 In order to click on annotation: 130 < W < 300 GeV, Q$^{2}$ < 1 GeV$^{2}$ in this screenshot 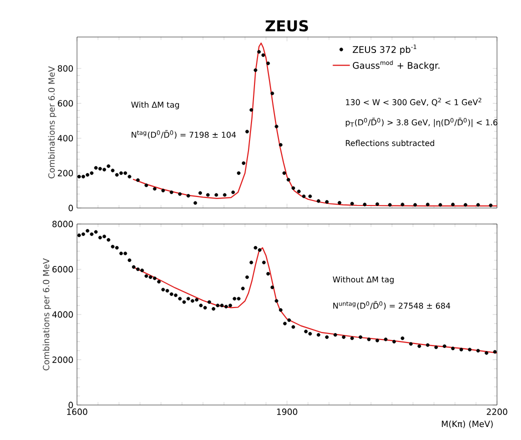, I will do `click(414, 102)`.